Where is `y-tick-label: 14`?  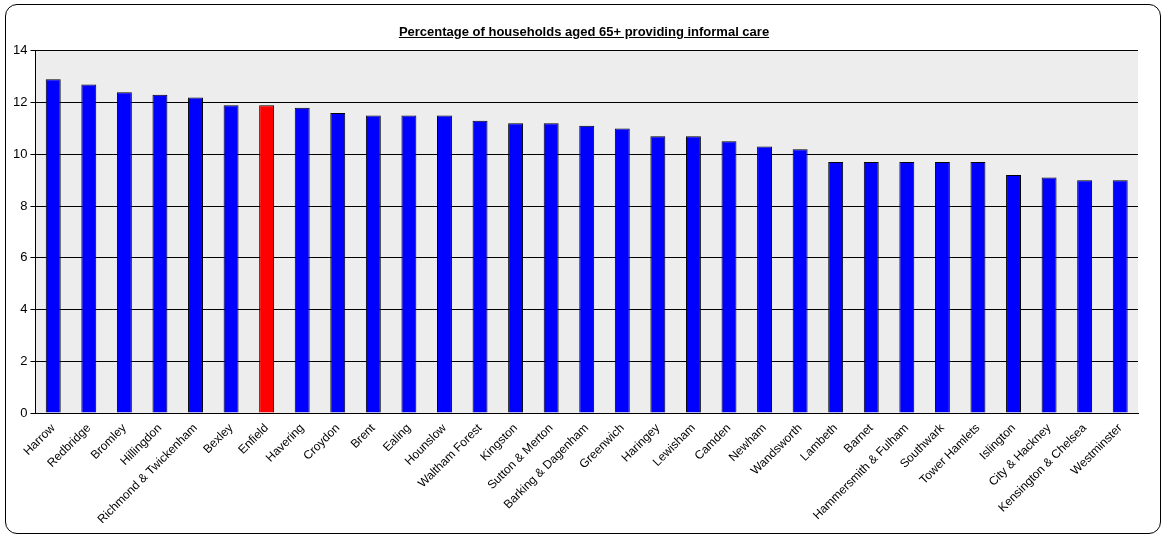
y-tick-label: 14 is located at coordinates (20, 50).